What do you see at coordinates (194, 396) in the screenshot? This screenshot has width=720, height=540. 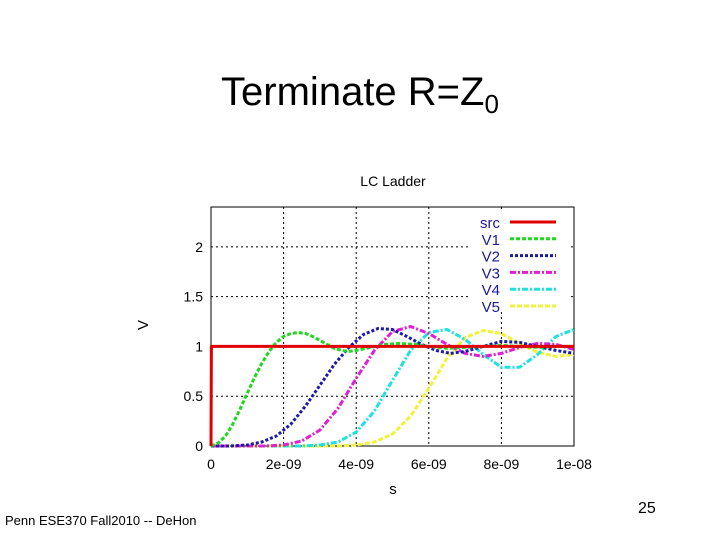 I see `y-tick-label: 0.5` at bounding box center [194, 396].